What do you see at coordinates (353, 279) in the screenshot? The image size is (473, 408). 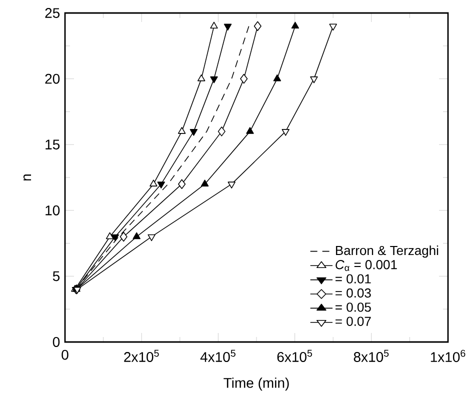 I see `legend-label: = 0.01` at bounding box center [353, 279].